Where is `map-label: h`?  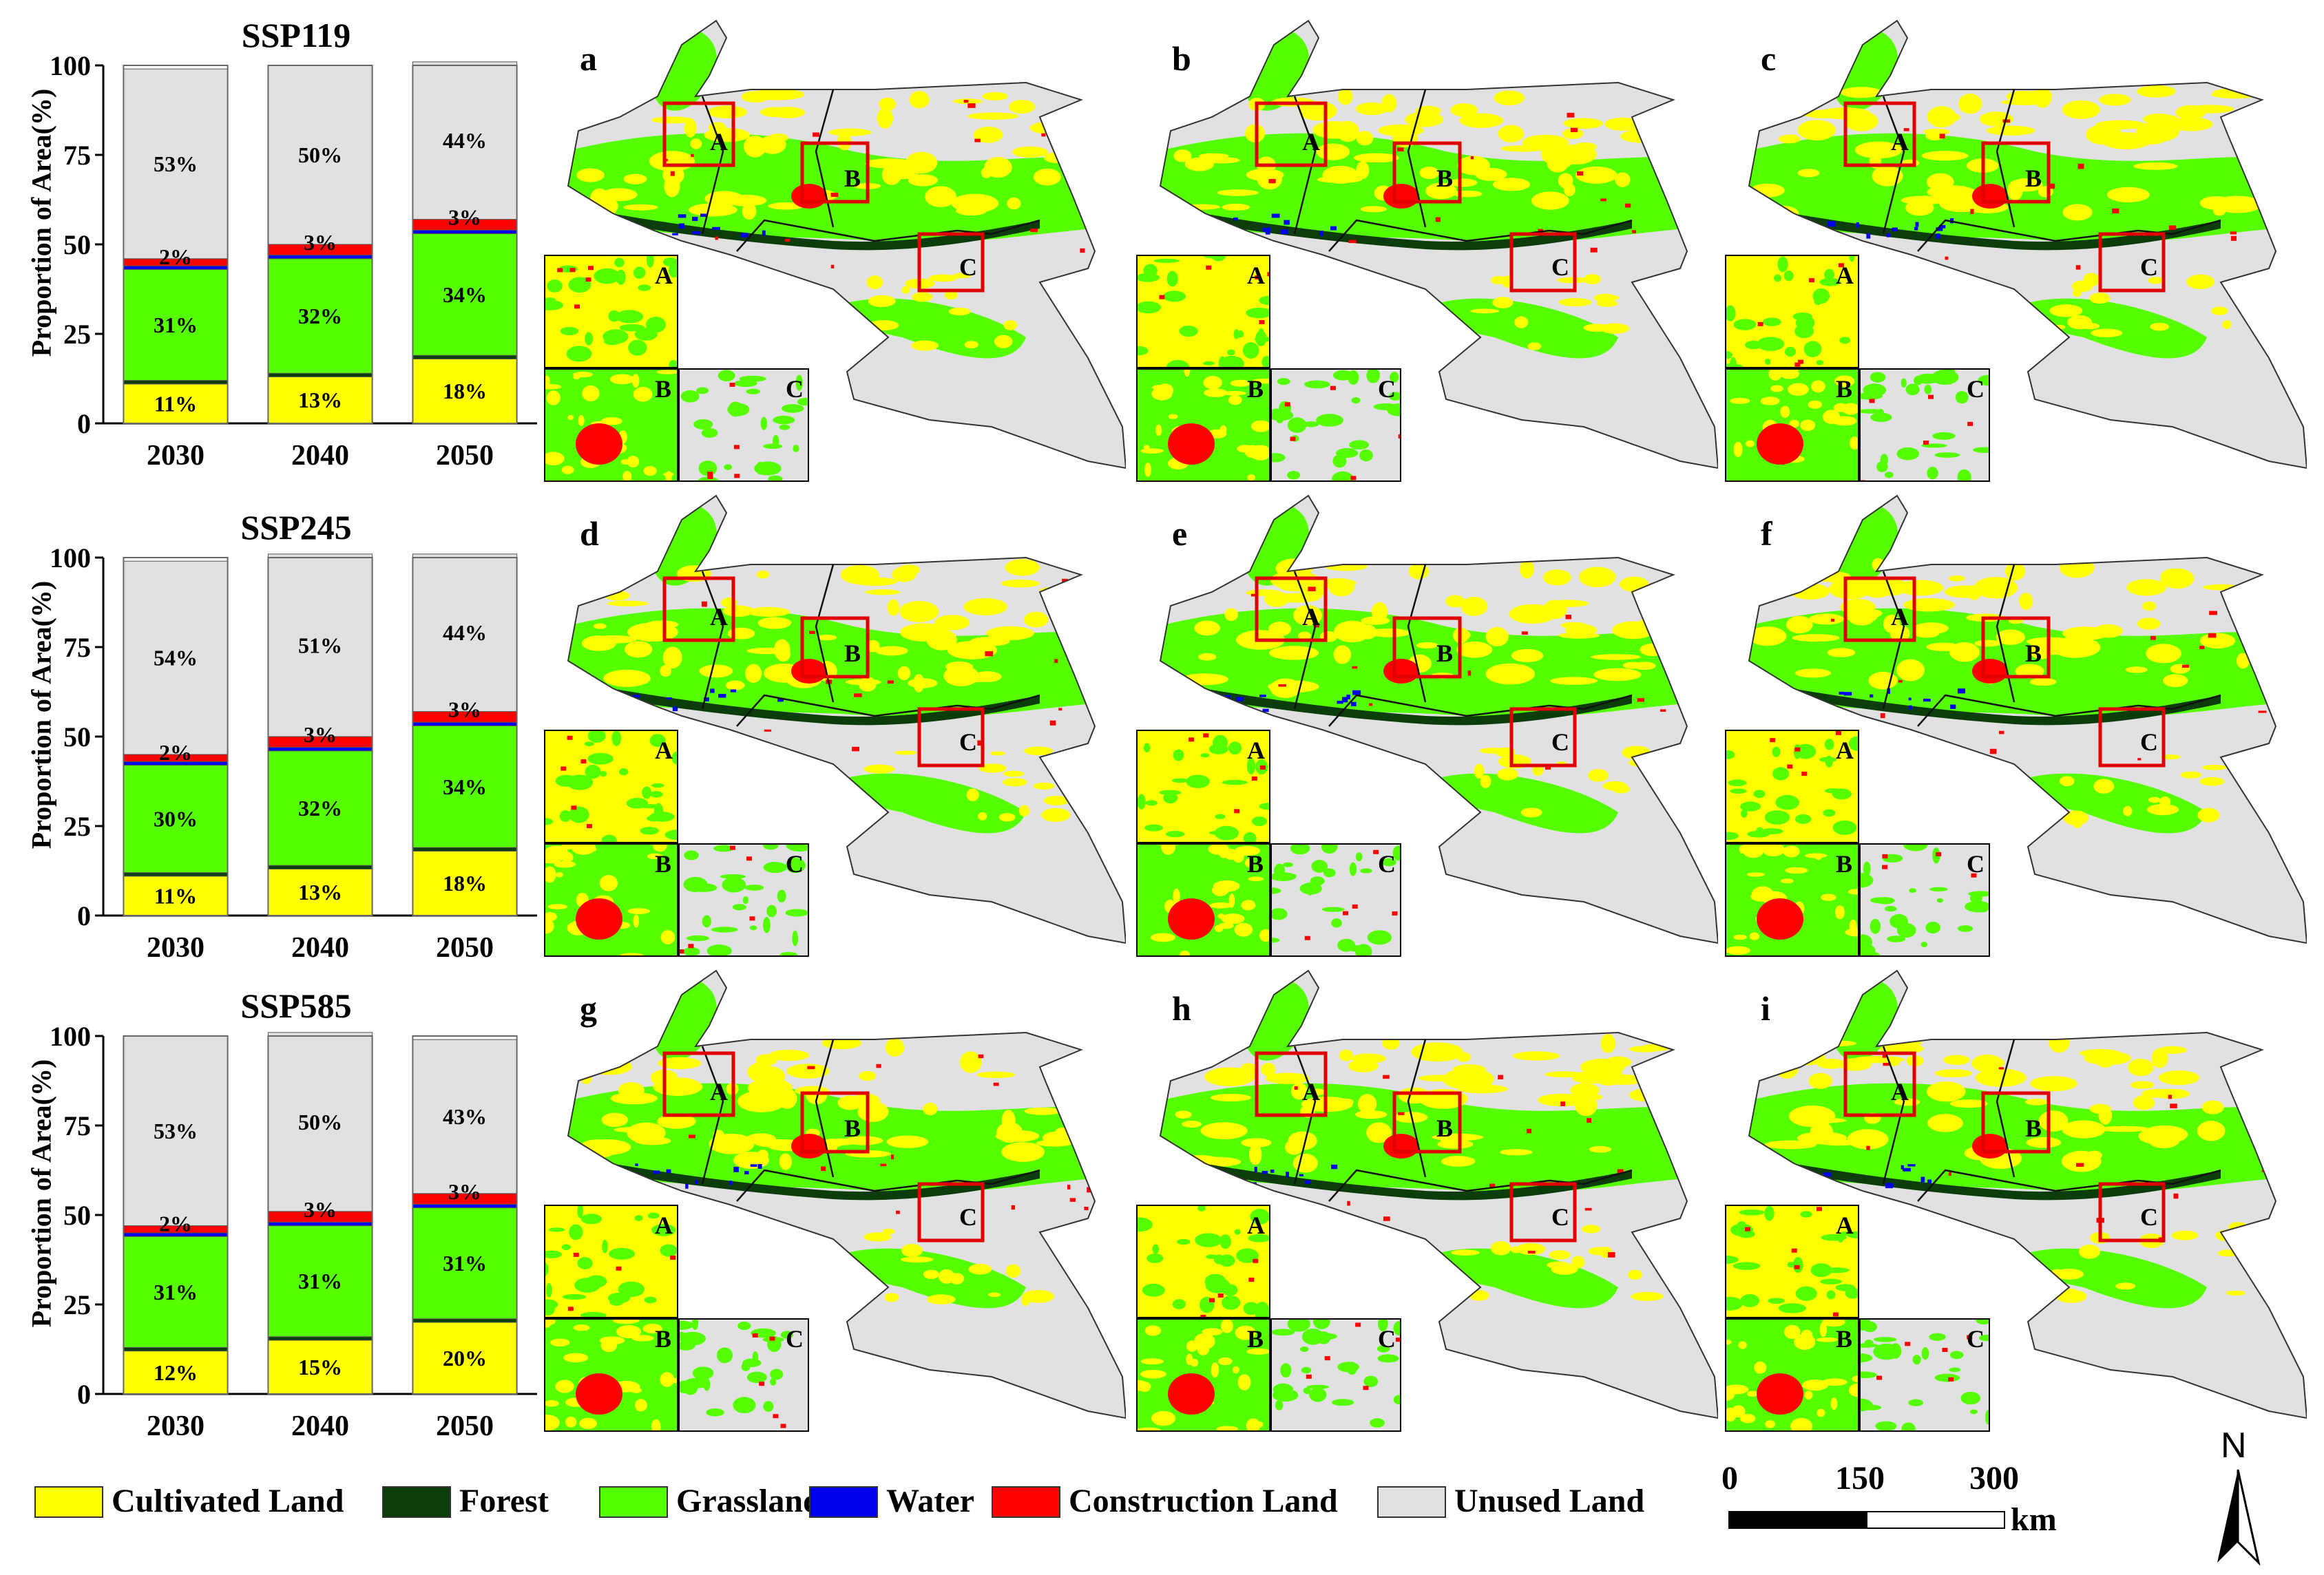 map-label: h is located at coordinates (1181, 1008).